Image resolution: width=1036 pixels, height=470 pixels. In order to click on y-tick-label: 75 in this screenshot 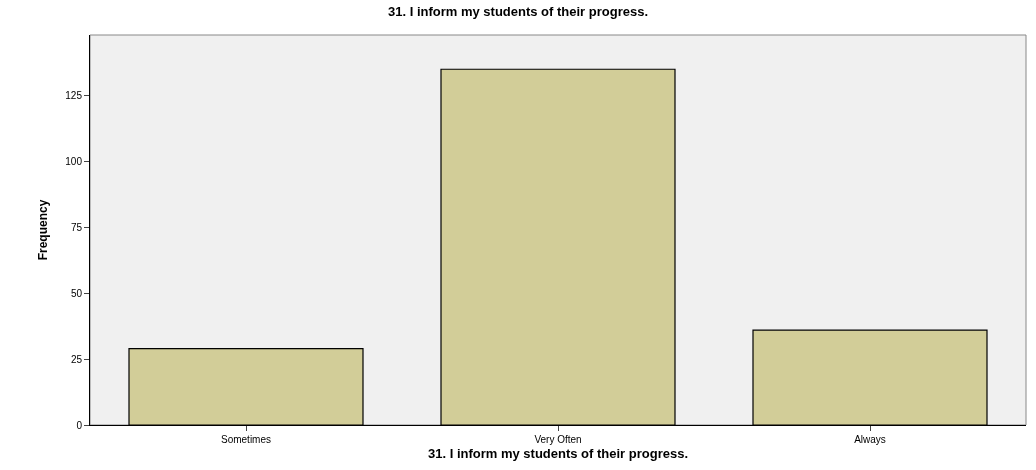, I will do `click(76, 227)`.